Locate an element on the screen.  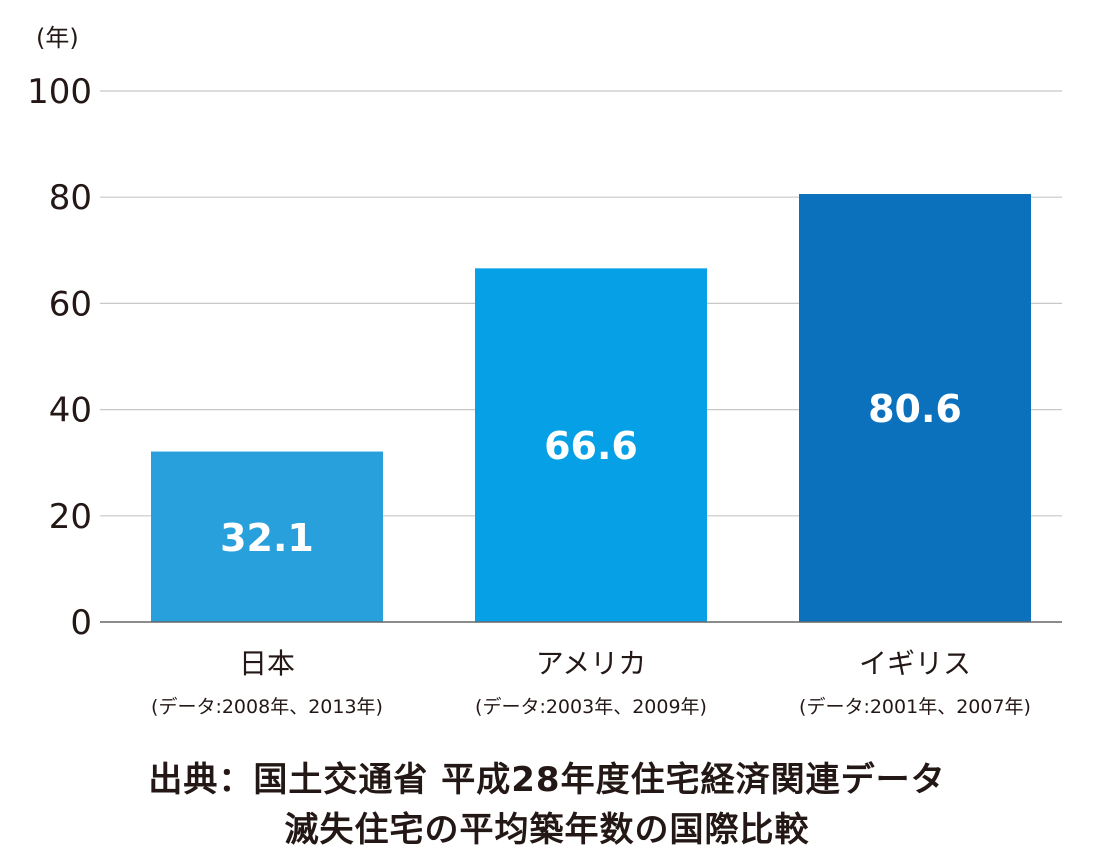
y-tick-label: 80 is located at coordinates (70, 198).